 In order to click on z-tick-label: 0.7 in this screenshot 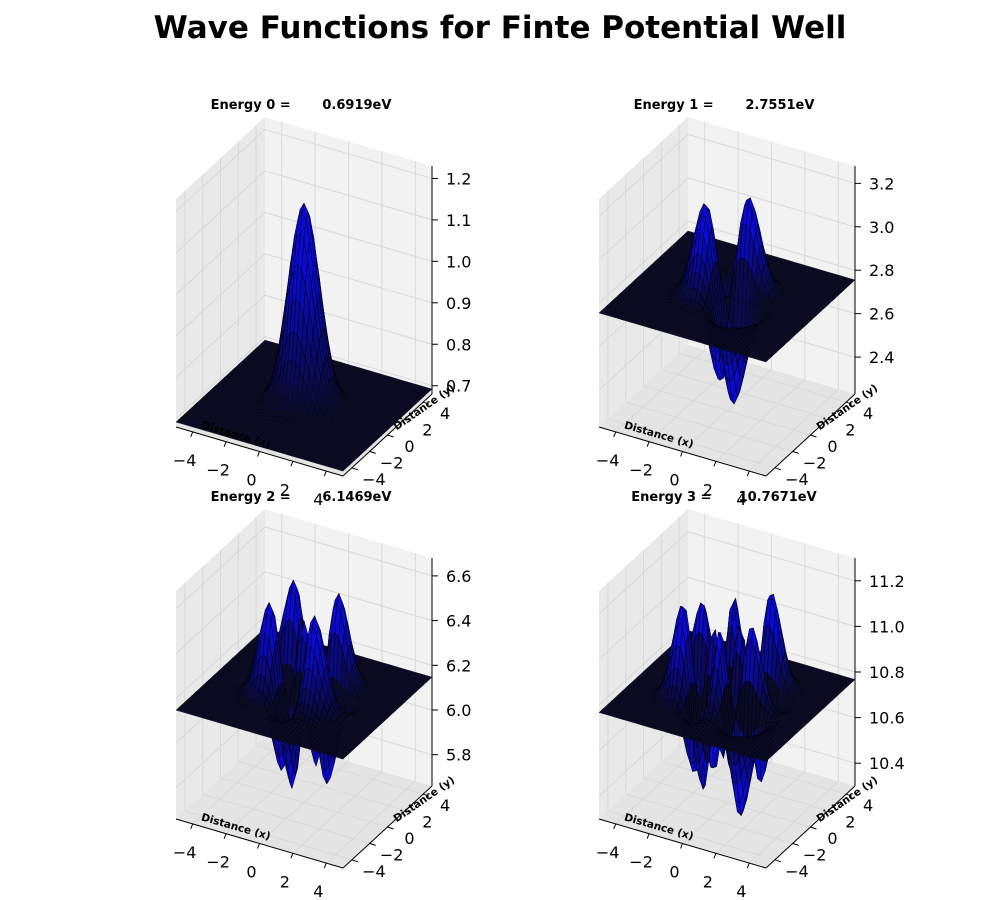, I will do `click(458, 386)`.